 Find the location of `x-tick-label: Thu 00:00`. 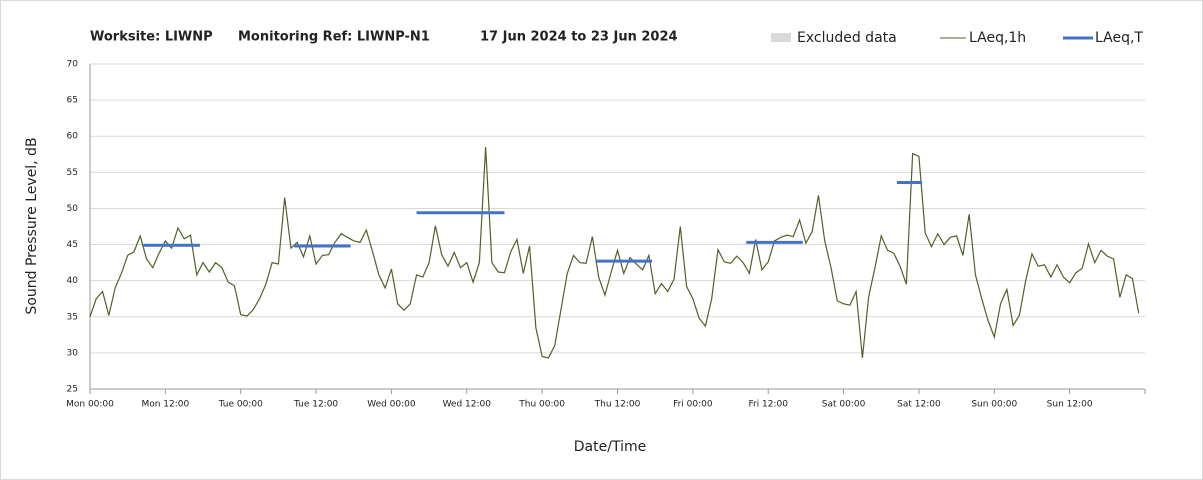

x-tick-label: Thu 00:00 is located at coordinates (541, 405).